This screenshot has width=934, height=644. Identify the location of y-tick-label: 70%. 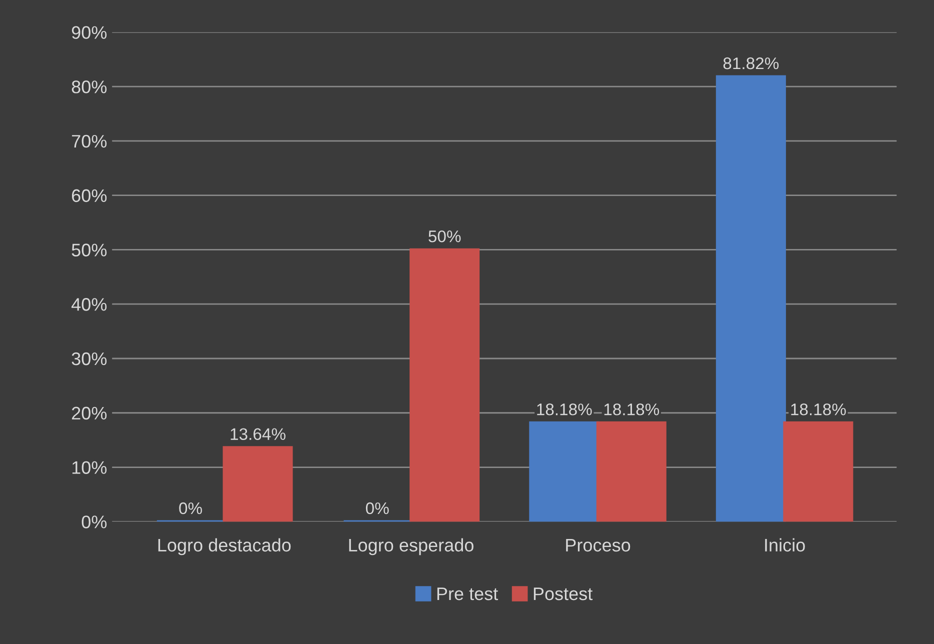
(89, 141).